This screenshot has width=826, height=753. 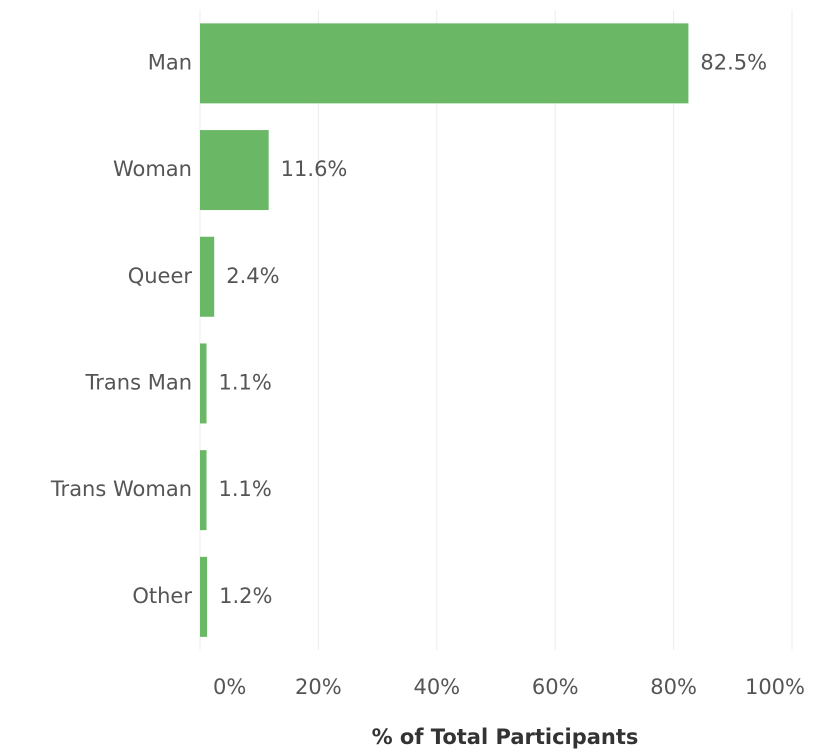 I want to click on x-tick-label: 40%, so click(x=436, y=687).